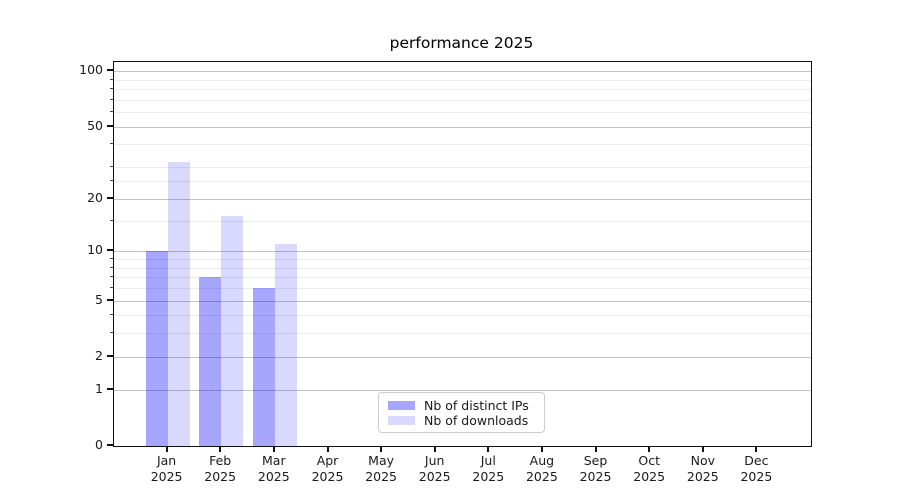 The height and width of the screenshot is (500, 900). What do you see at coordinates (401, 420) in the screenshot?
I see `legend-swatch-downloads` at bounding box center [401, 420].